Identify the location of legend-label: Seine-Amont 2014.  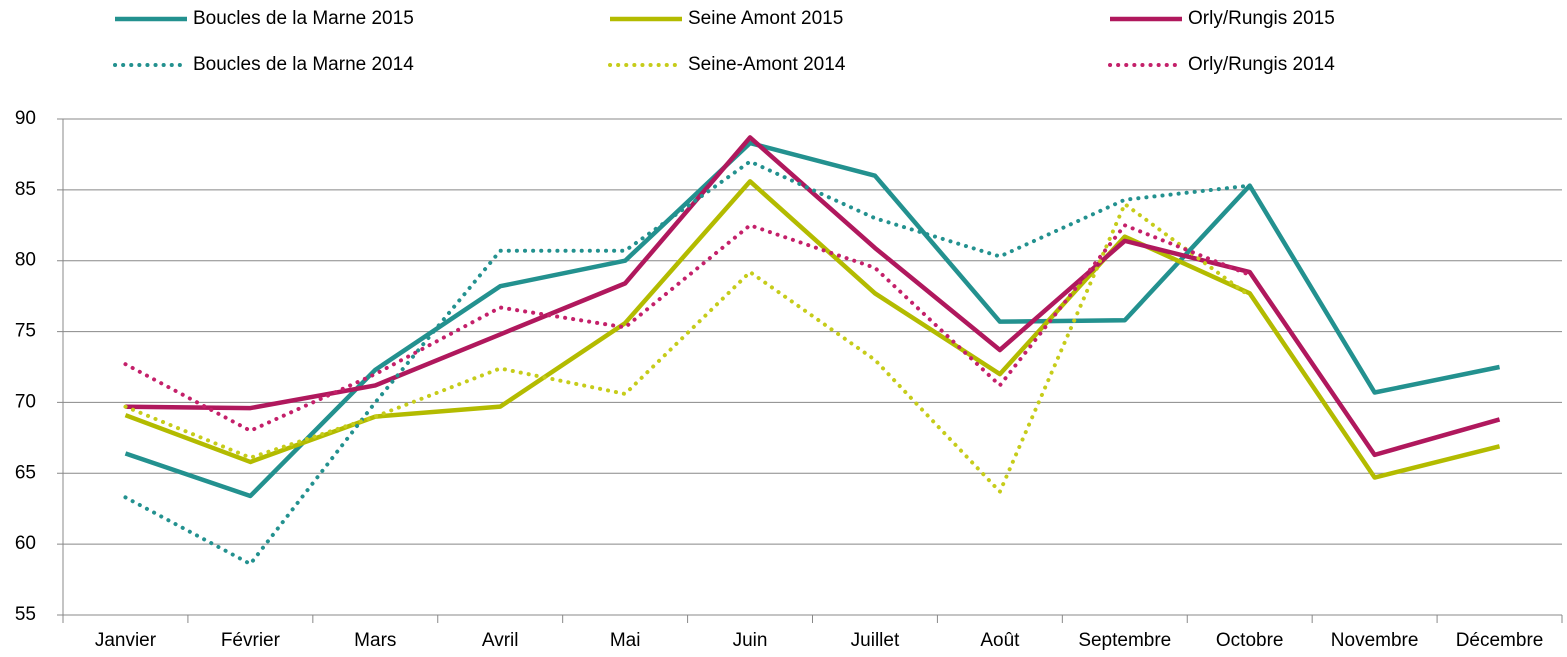
(767, 64).